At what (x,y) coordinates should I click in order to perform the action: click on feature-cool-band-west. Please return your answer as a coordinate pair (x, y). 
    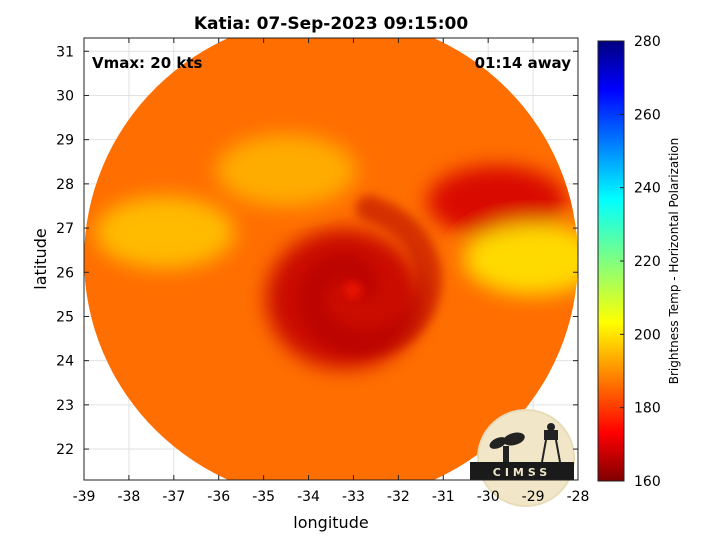
    Looking at the image, I should click on (164, 232).